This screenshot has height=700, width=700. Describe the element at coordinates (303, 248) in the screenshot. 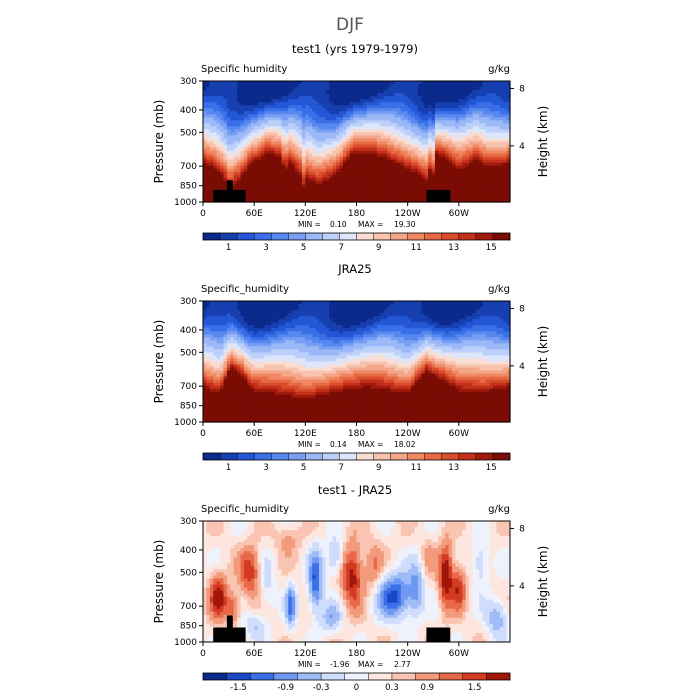

I see `colorbar-label: 5` at that location.